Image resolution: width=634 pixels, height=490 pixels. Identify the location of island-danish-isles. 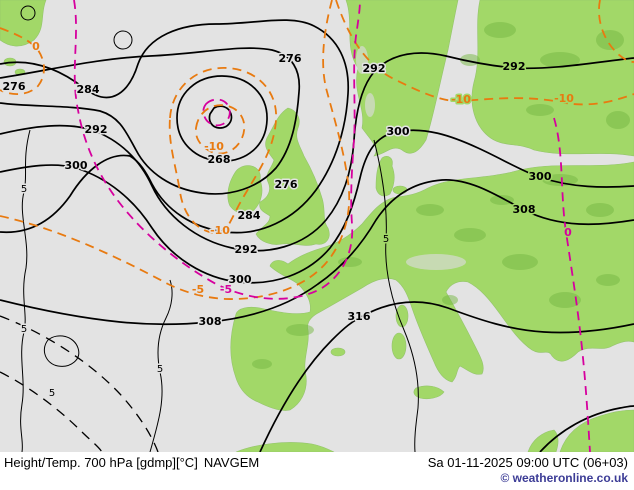
(400, 190).